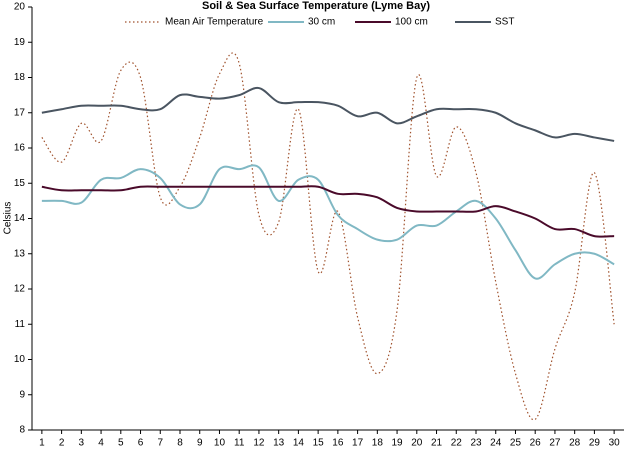  What do you see at coordinates (214, 22) in the screenshot?
I see `legend-label: Mean Air Temperature` at bounding box center [214, 22].